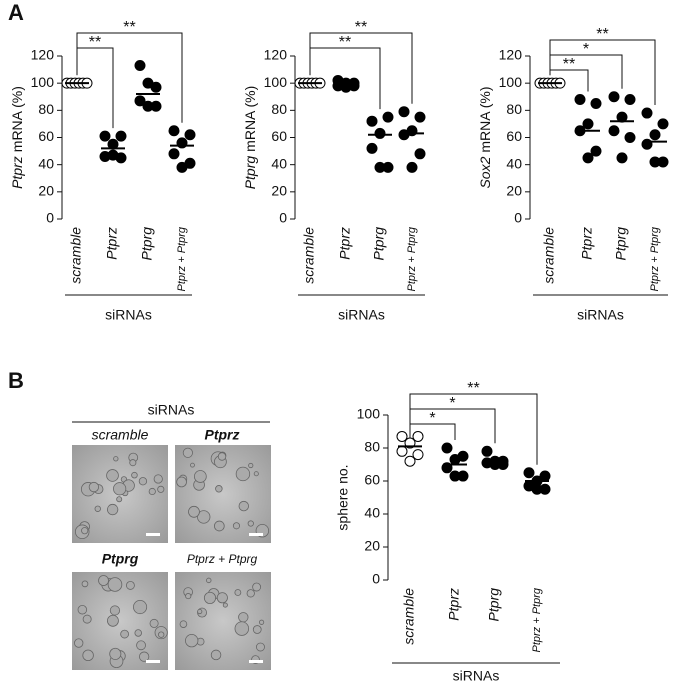 The width and height of the screenshot is (675, 685). I want to click on micrograph-label: Ptprz, so click(222, 435).